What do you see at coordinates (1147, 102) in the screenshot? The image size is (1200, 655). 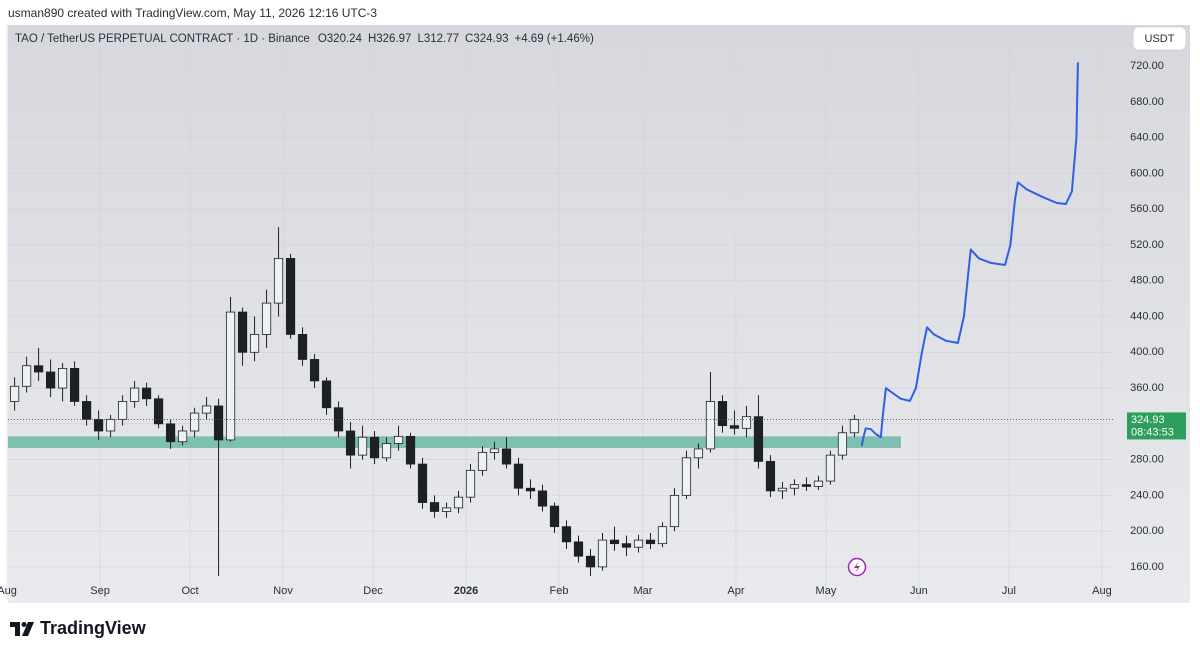 I see `y-tick-label: 680.00` at bounding box center [1147, 102].